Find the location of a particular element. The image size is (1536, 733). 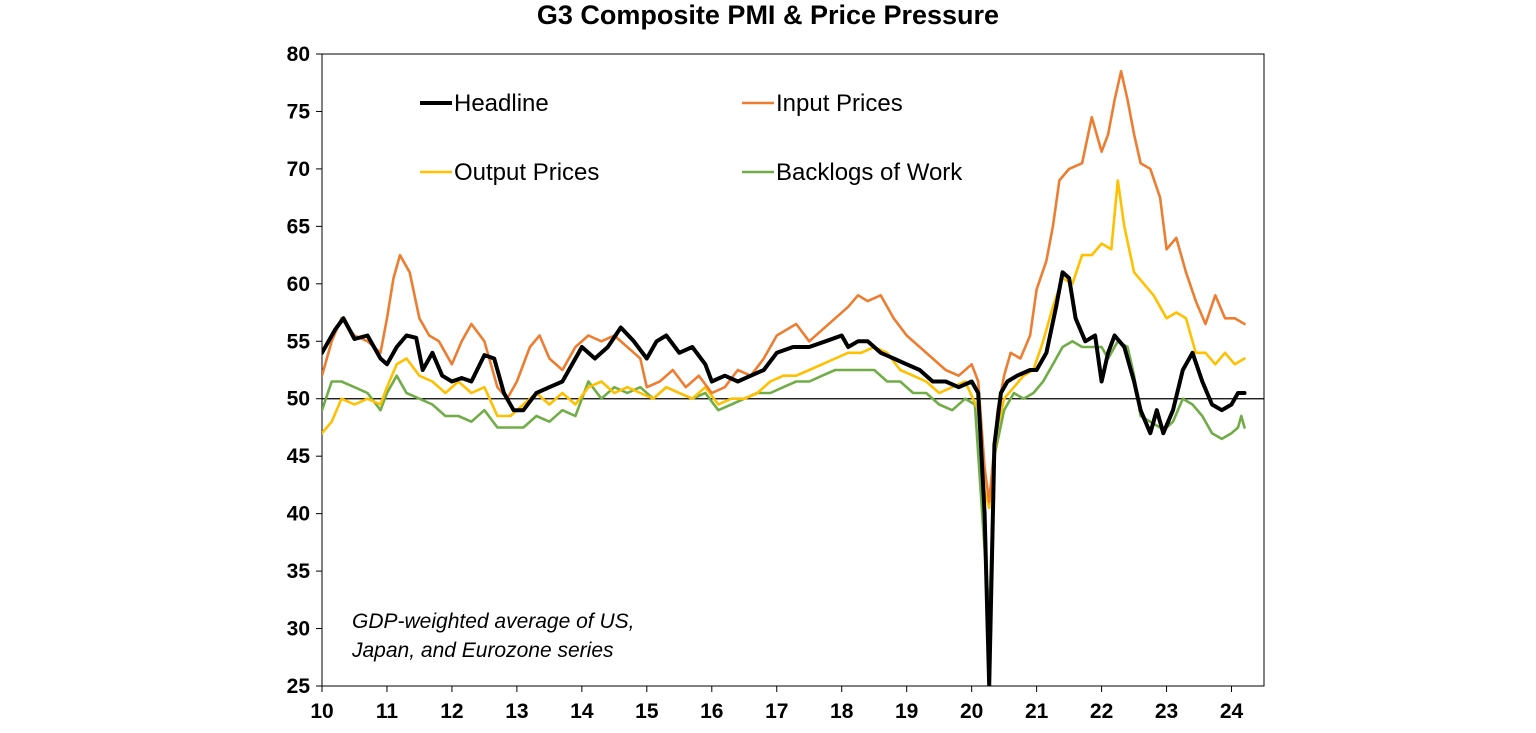

x-tick-label: 16 is located at coordinates (711, 711).